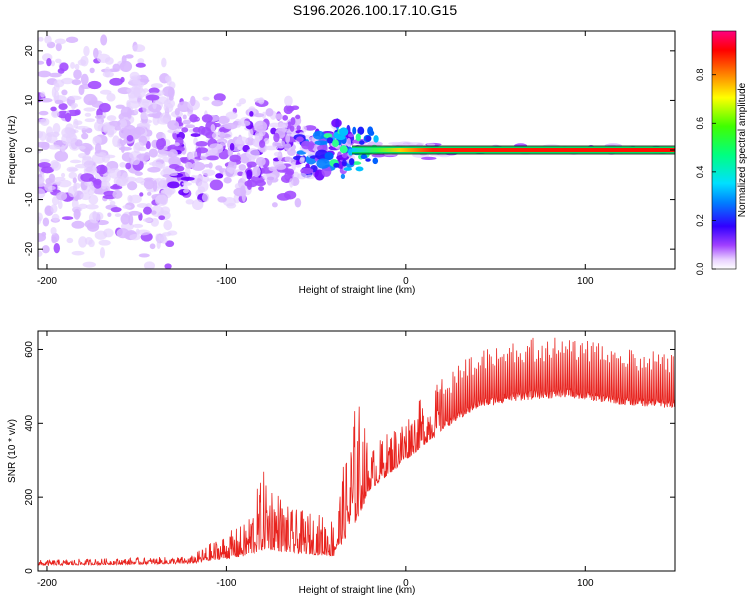 The image size is (750, 600). What do you see at coordinates (29, 571) in the screenshot?
I see `snr-ytick-label: 0` at bounding box center [29, 571].